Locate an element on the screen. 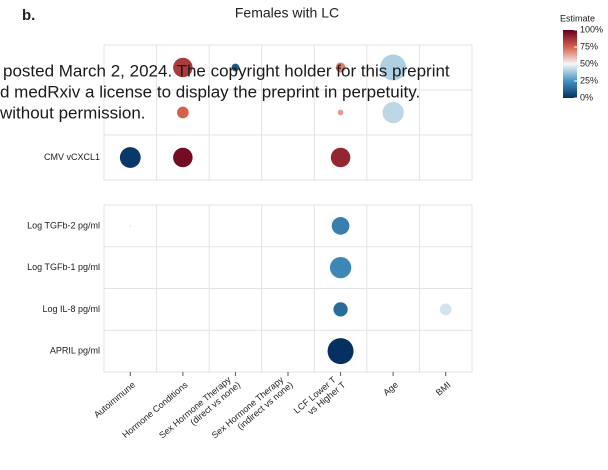 The width and height of the screenshot is (608, 470). legend-tick-label: 75% is located at coordinates (589, 46).